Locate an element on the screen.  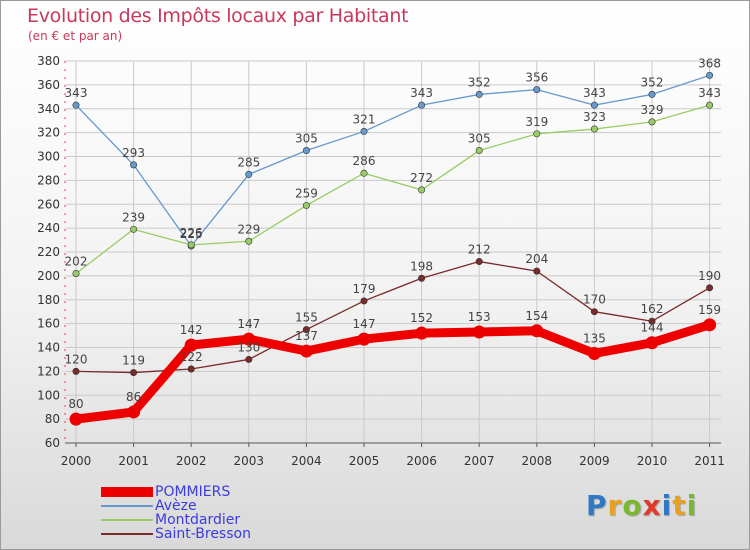
y-tick-label: 280 is located at coordinates (48, 180).